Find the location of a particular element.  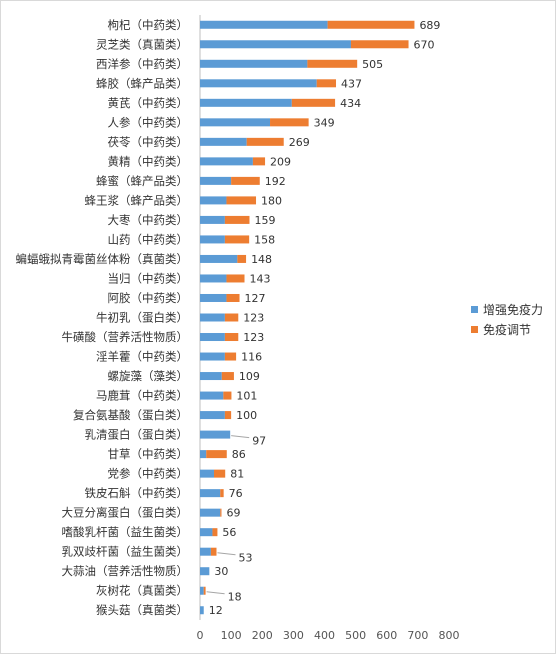

x-tick-label: 100 is located at coordinates (231, 635).